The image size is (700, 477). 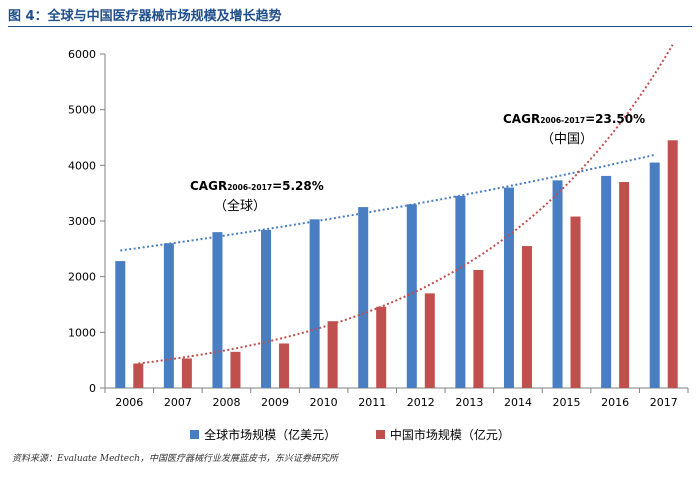 What do you see at coordinates (478, 328) in the screenshot?
I see `bar-china-2013` at bounding box center [478, 328].